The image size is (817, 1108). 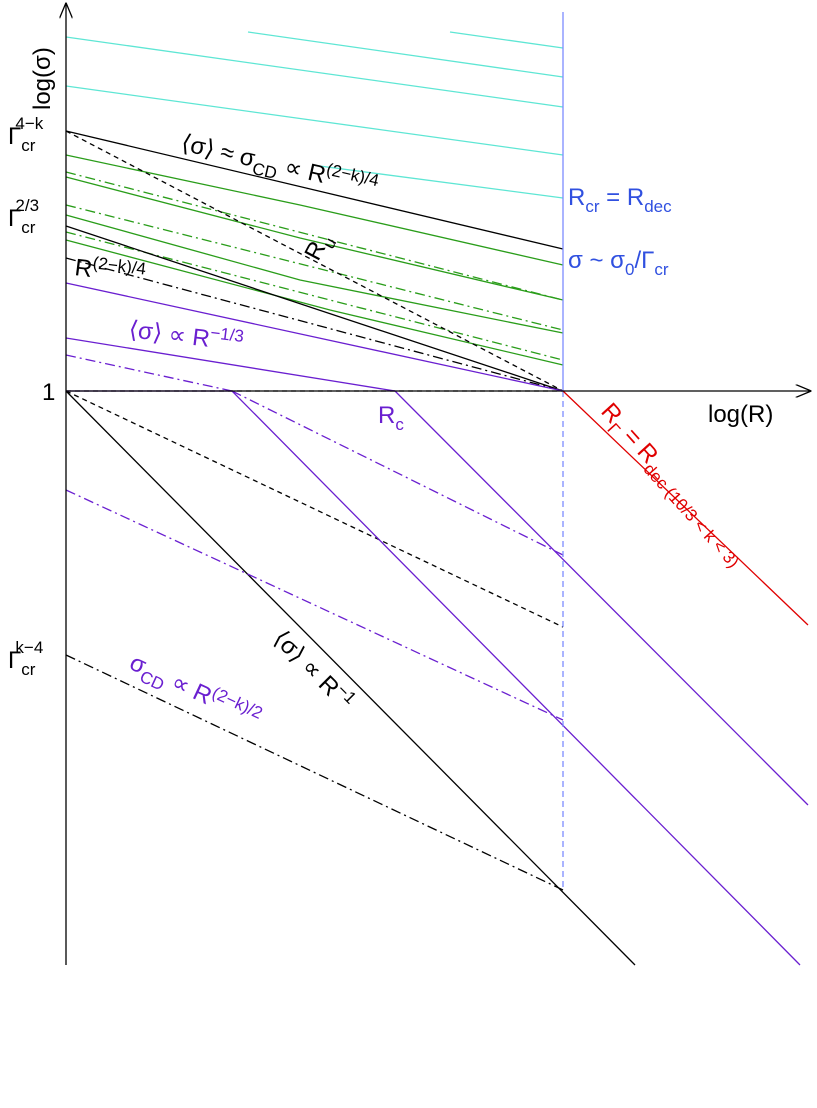 I want to click on y-label: Γcr k−4, so click(x=25, y=658).